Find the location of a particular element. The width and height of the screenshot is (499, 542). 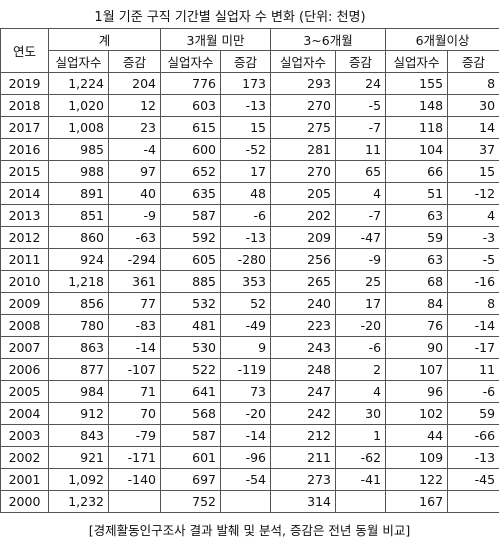

value-cell: 605 is located at coordinates (191, 259).